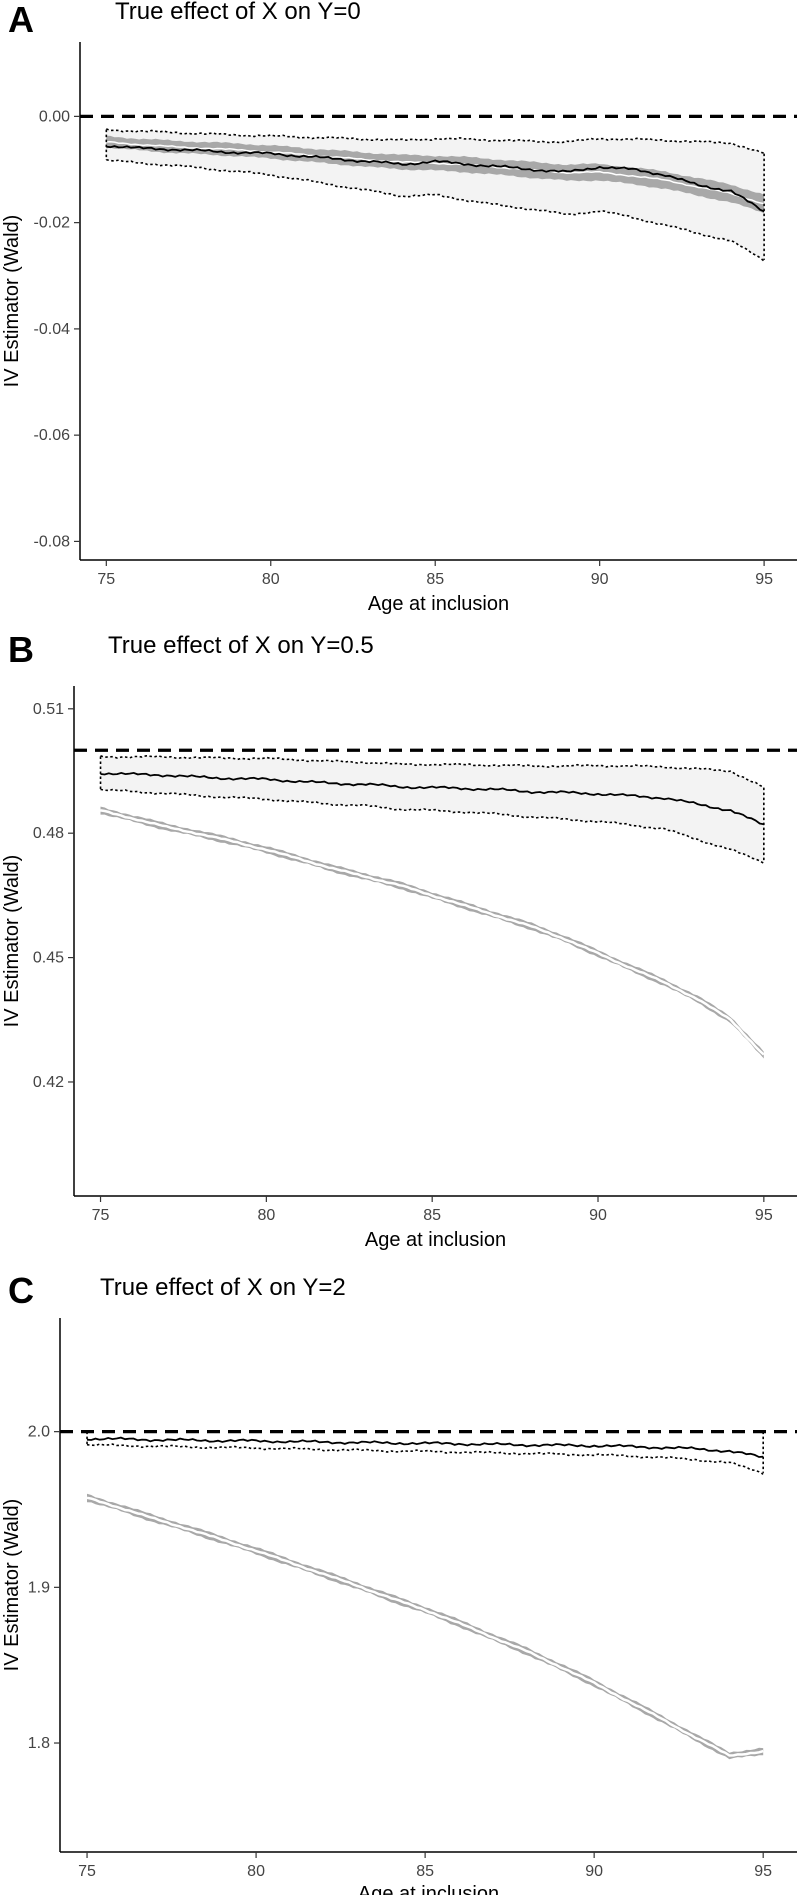 The width and height of the screenshot is (800, 1895). What do you see at coordinates (12, 301) in the screenshot?
I see `chart-a-y-axis-title: IV Estimator (Wald)` at bounding box center [12, 301].